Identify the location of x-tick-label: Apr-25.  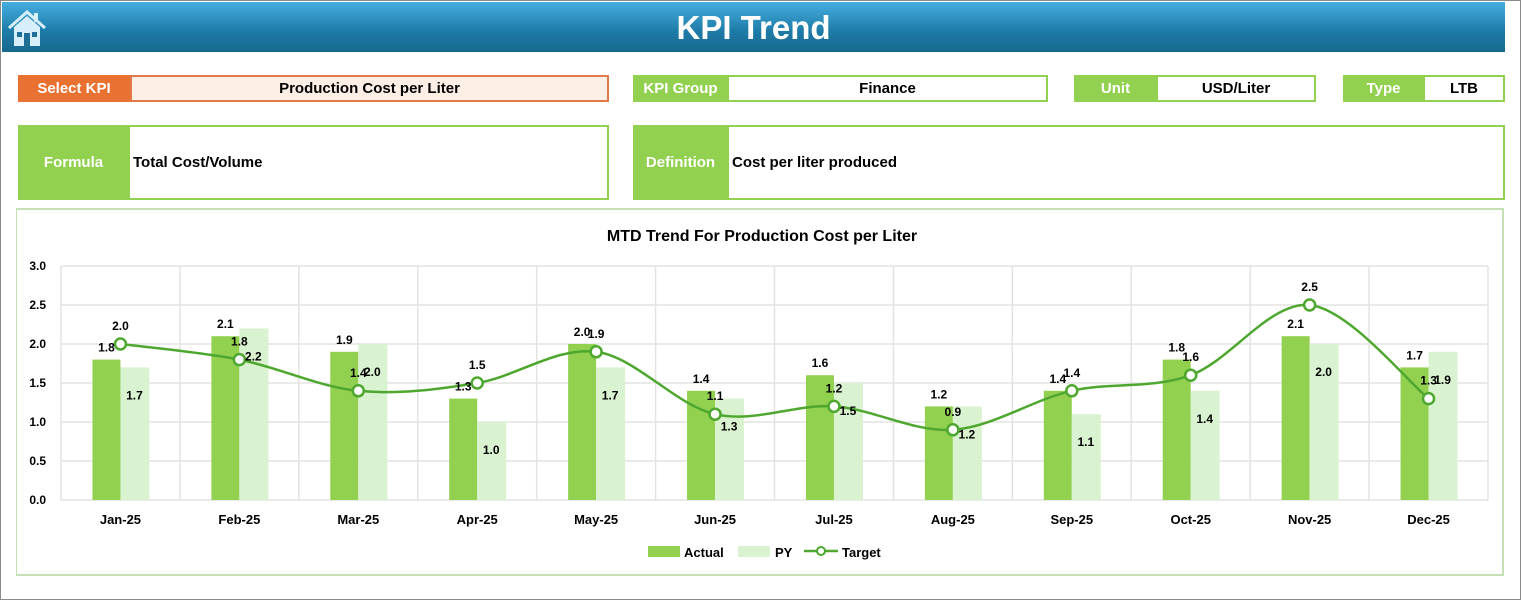
(477, 519).